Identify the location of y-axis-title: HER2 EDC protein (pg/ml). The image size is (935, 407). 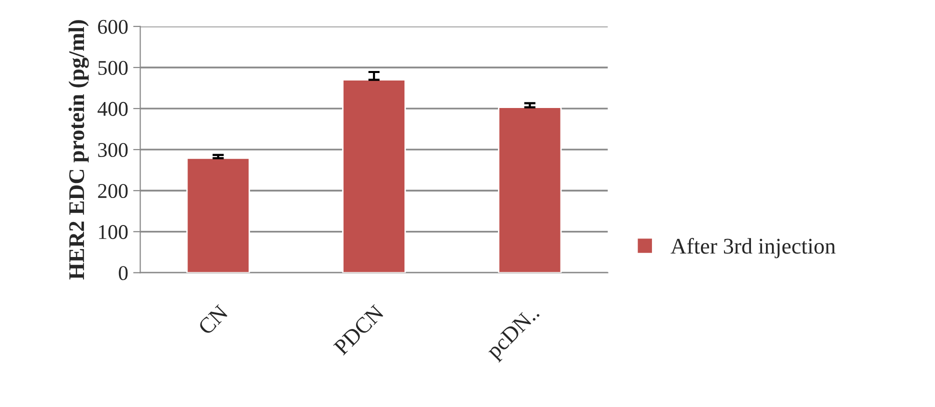
(78, 150).